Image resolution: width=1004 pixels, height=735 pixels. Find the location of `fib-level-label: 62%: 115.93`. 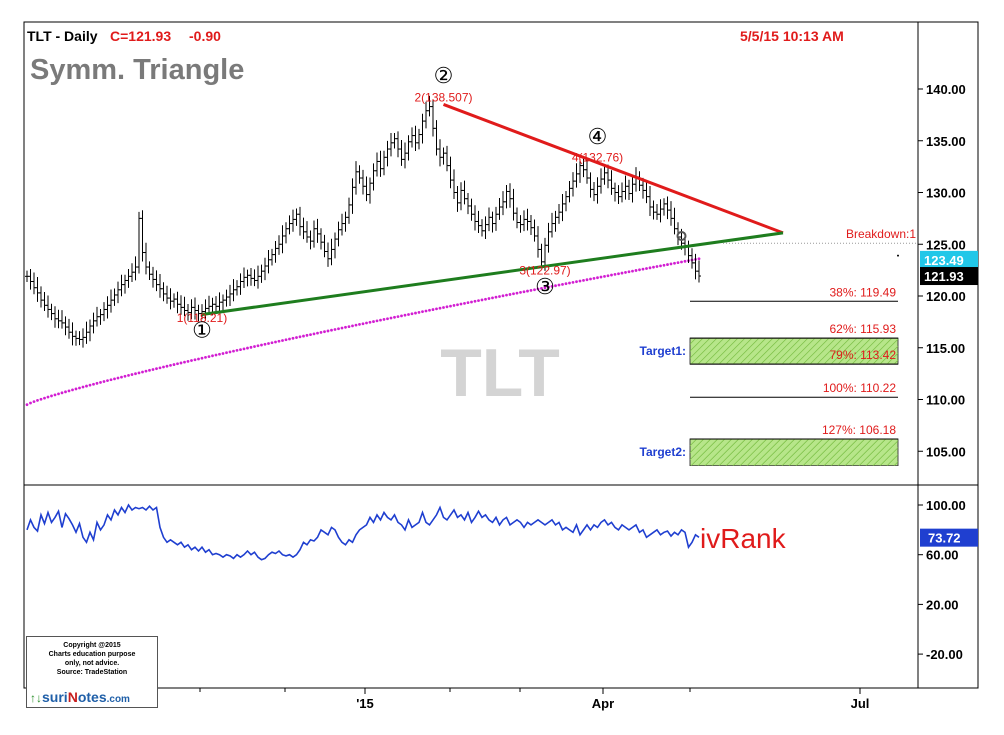

fib-level-label: 62%: 115.93 is located at coordinates (863, 329).